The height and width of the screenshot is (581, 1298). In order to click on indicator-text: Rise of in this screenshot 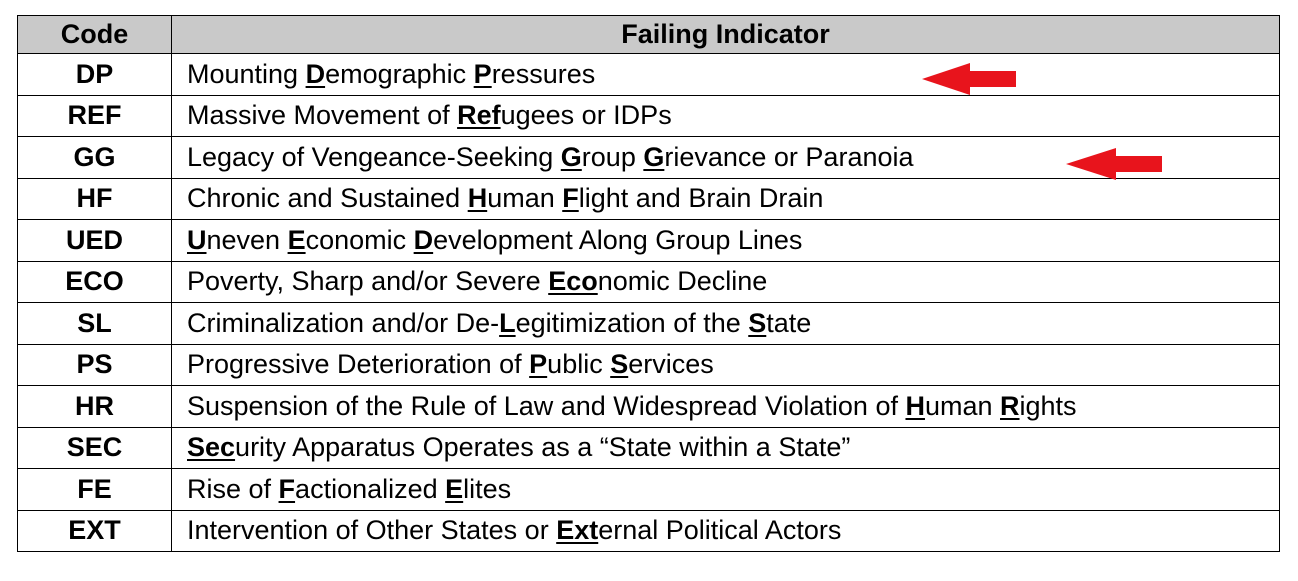, I will do `click(233, 488)`.